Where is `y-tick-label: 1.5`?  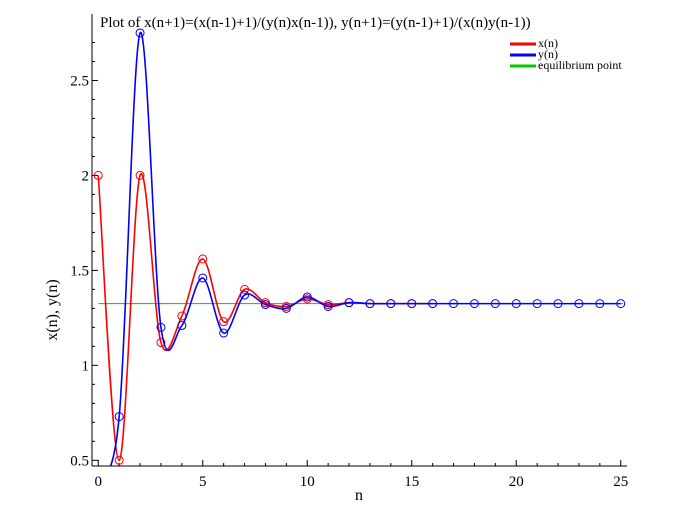
y-tick-label: 1.5 is located at coordinates (79, 271).